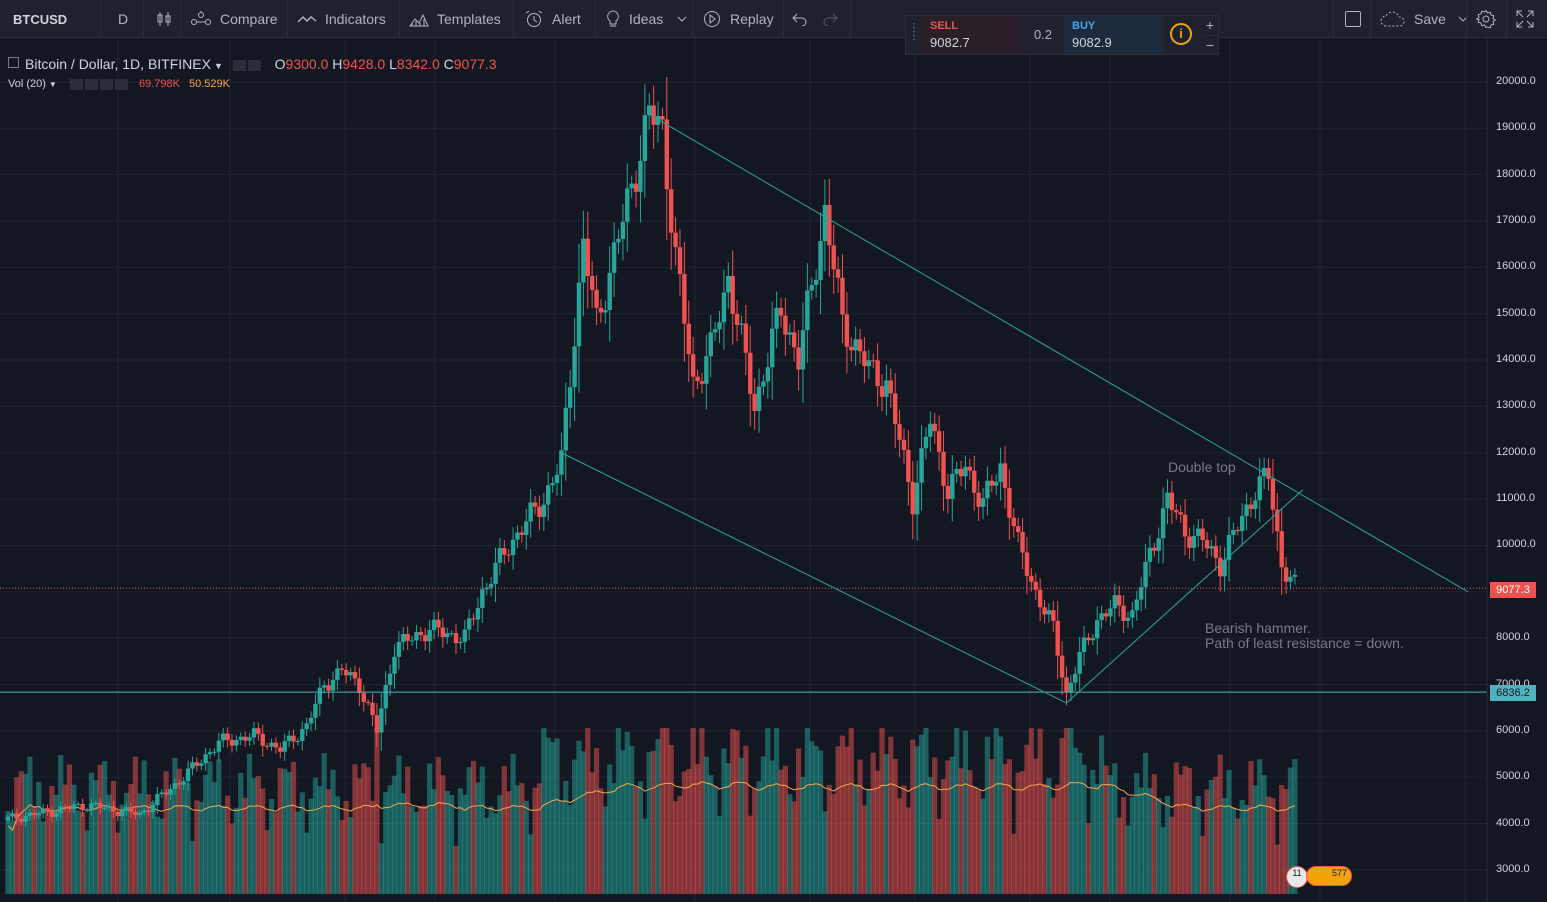 The width and height of the screenshot is (1547, 902). I want to click on economic-events-badge: 11, so click(1297, 877).